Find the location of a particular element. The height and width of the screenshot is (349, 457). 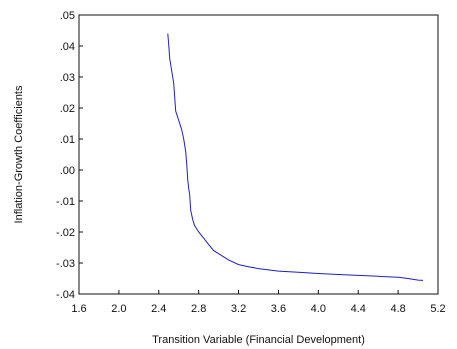

x-tick-label: 2.8 is located at coordinates (198, 309).